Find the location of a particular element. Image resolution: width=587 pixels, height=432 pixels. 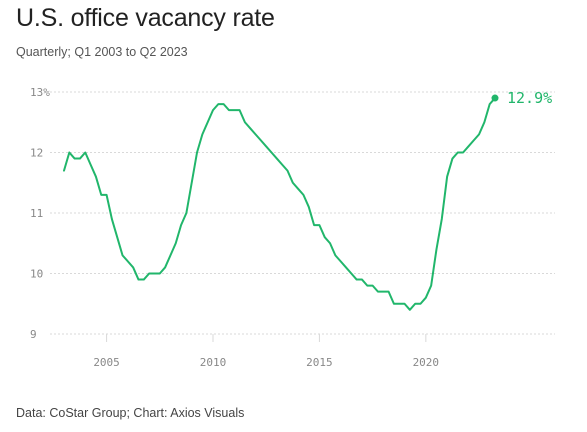

source-note: Data: CoStar Group; Chart: Axios Visuals is located at coordinates (130, 413).